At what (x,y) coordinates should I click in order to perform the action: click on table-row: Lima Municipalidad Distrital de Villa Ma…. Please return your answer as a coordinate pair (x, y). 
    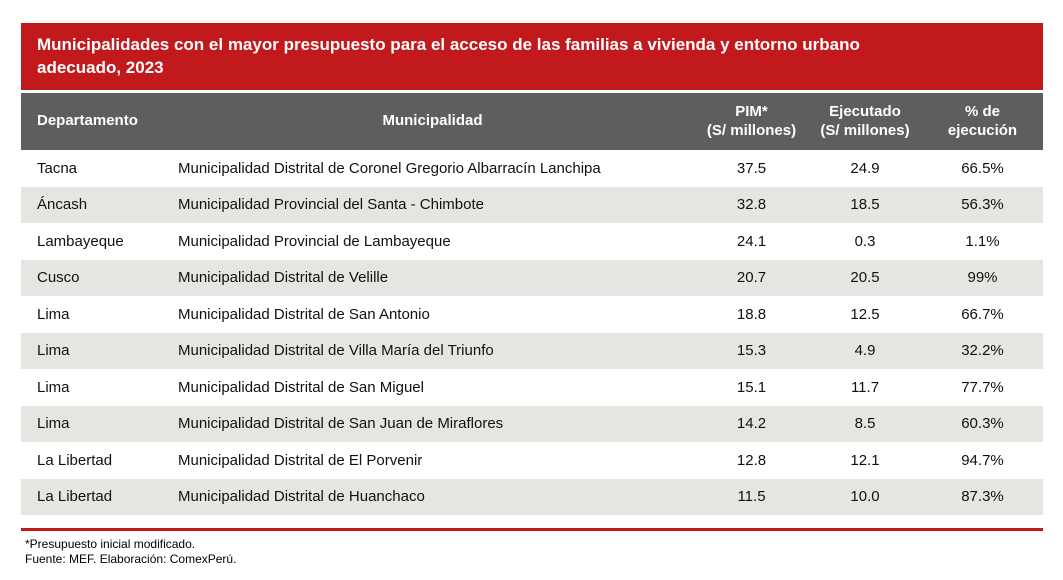
    Looking at the image, I should click on (532, 350).